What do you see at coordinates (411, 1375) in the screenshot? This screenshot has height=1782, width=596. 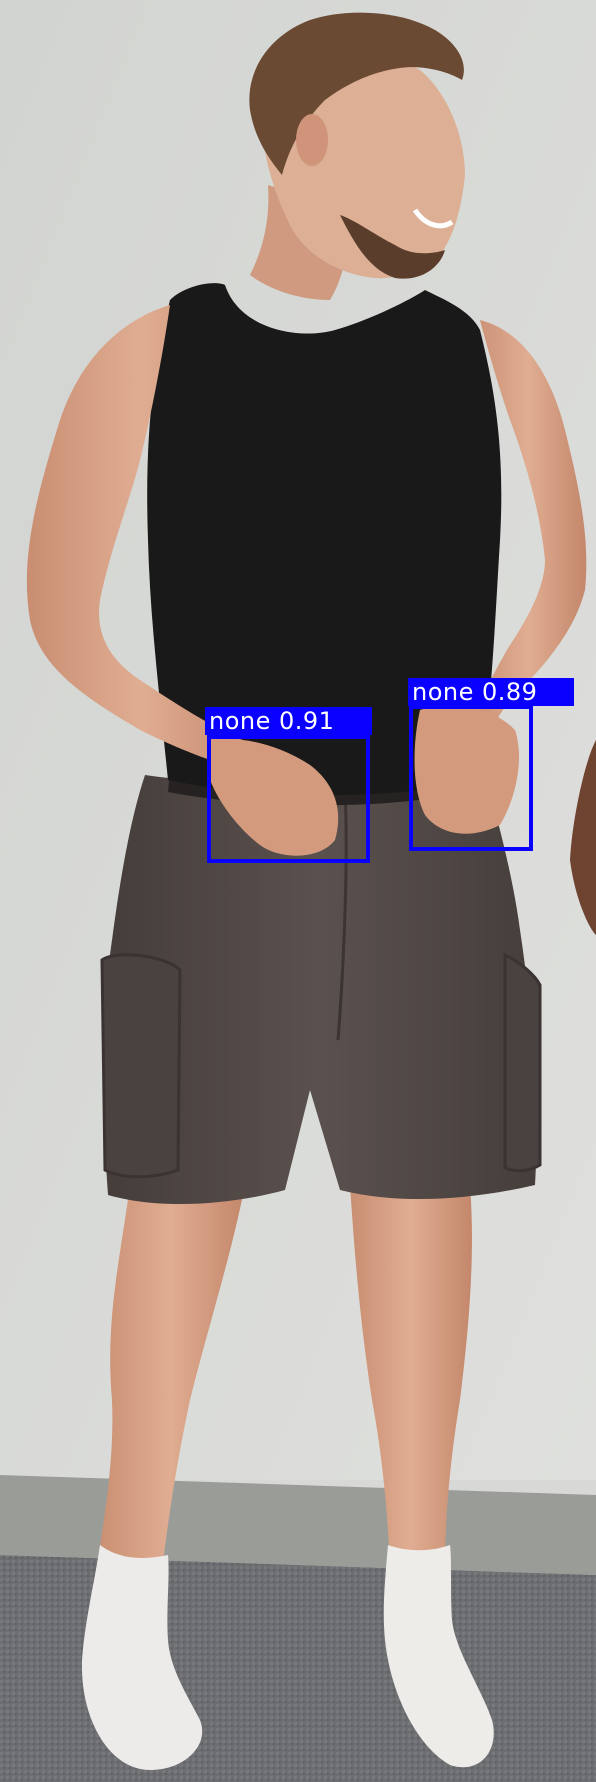 I see `right-leg` at bounding box center [411, 1375].